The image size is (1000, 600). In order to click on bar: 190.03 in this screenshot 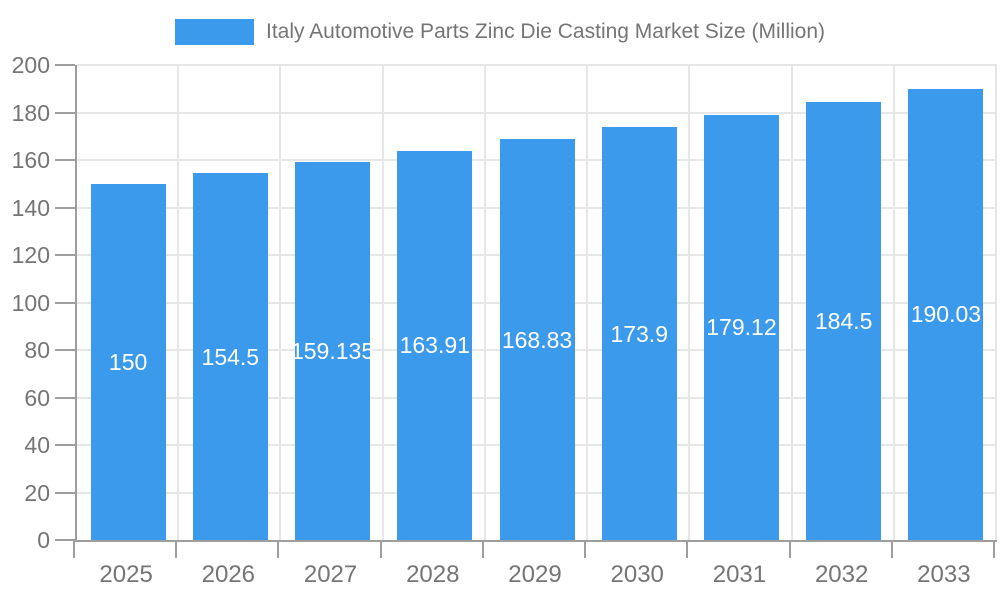, I will do `click(946, 314)`.